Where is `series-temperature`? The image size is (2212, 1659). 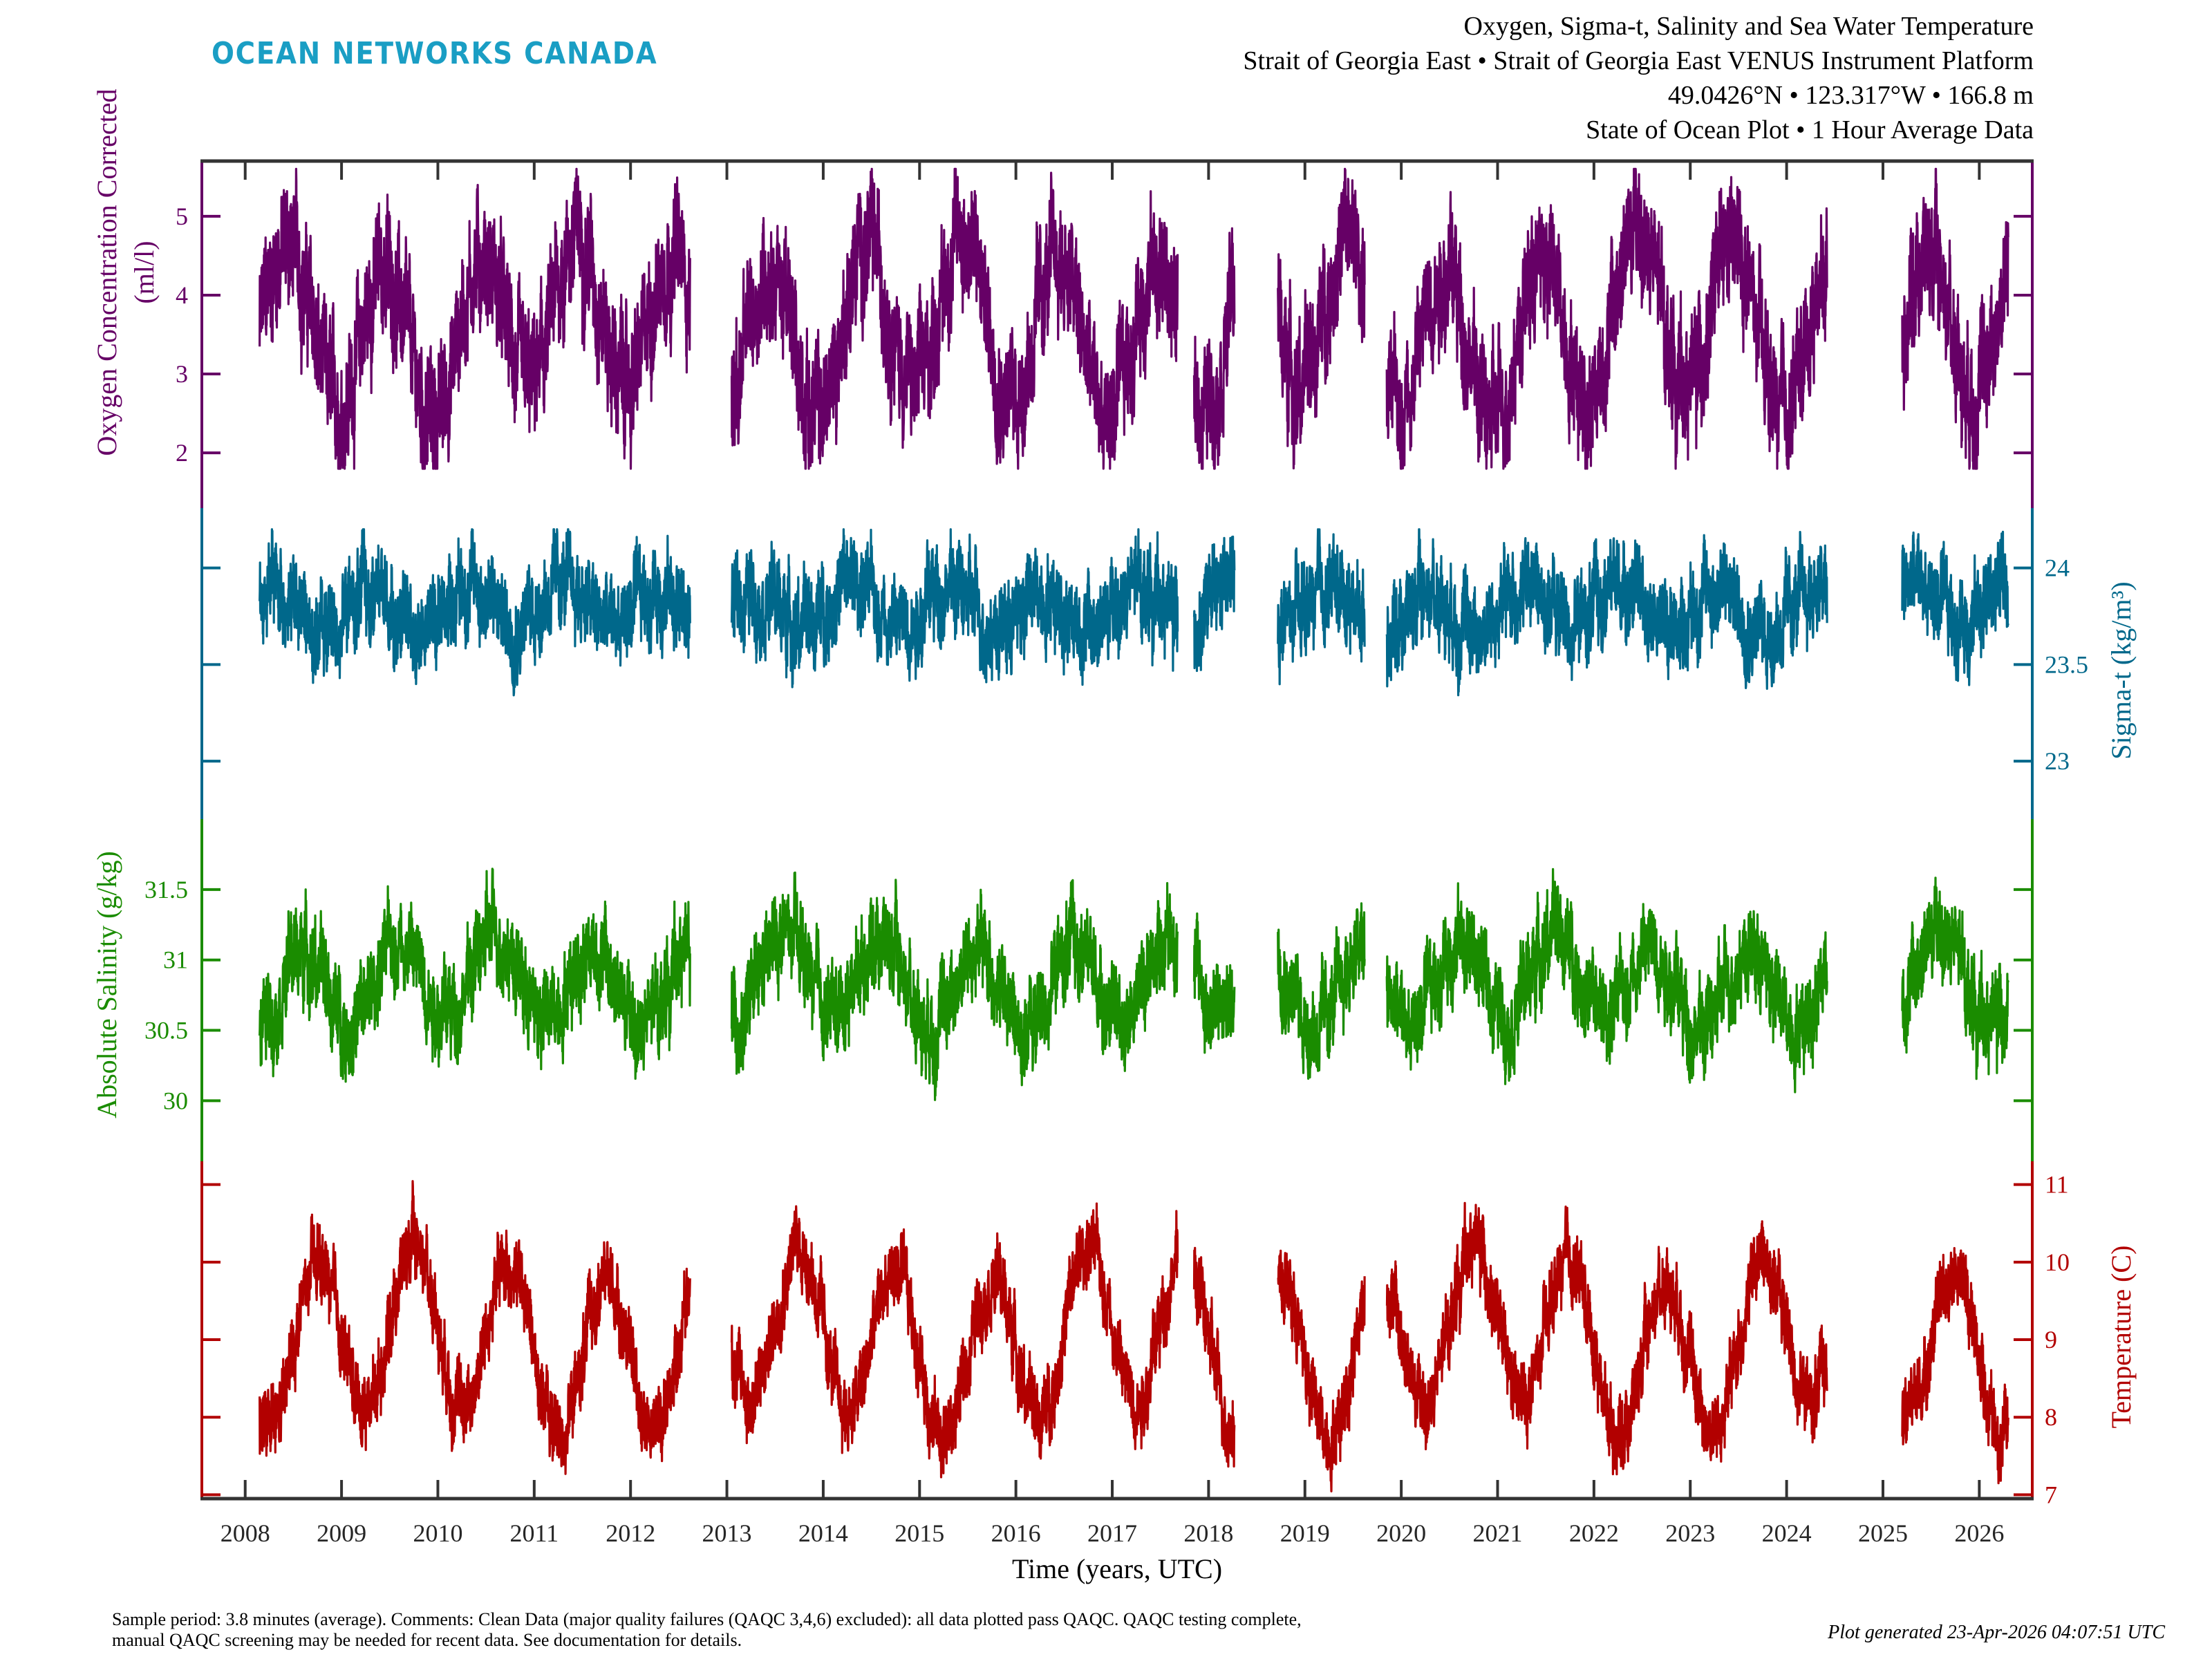 series-temperature is located at coordinates (1134, 1336).